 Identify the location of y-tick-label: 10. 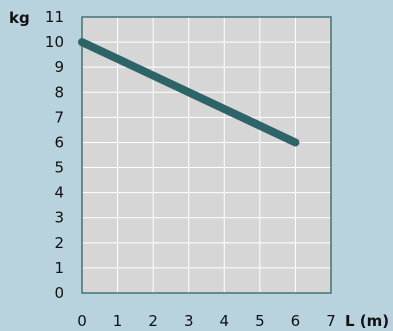
(54, 42).